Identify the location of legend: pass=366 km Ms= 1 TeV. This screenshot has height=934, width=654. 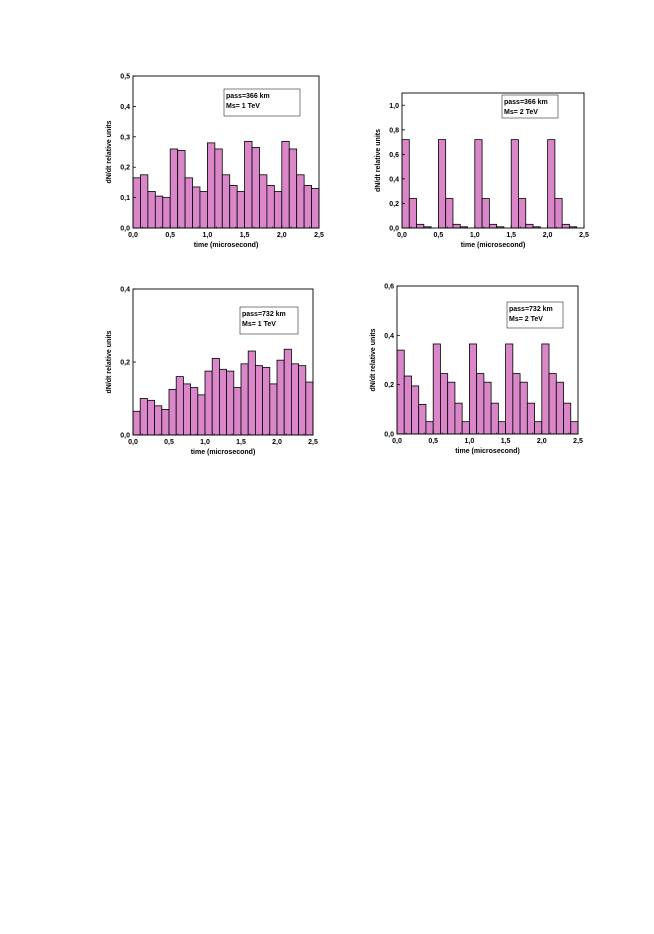
(262, 102).